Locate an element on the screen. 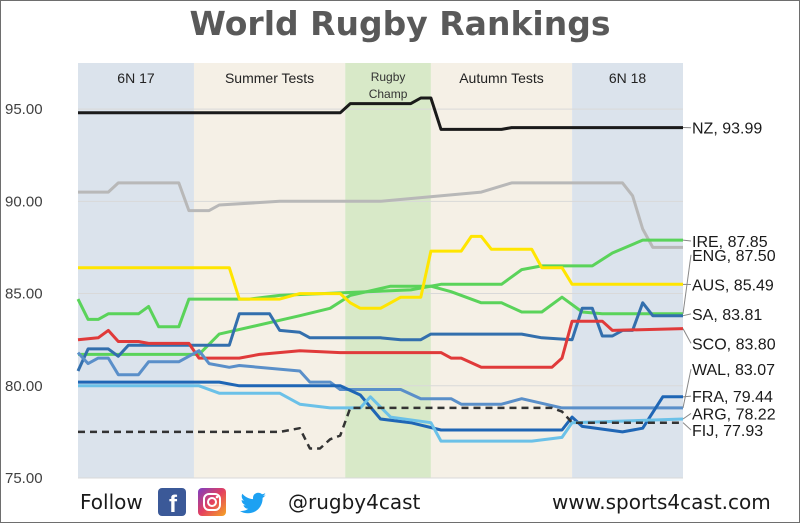 This screenshot has width=800, height=523. y-tick-label-0: 75.00 is located at coordinates (24, 478).